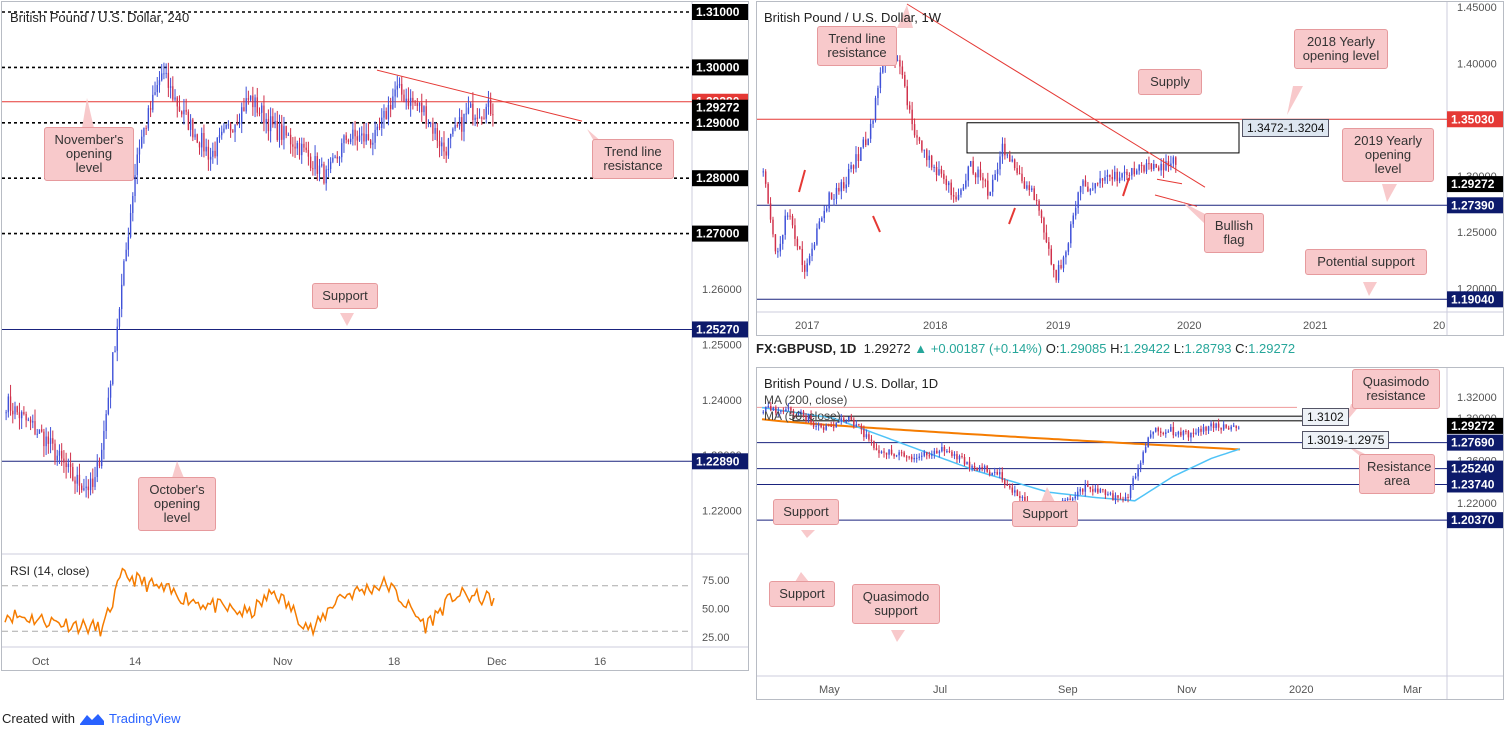  Describe the element at coordinates (283, 662) in the screenshot. I see `x-tick-label: Nov` at that location.